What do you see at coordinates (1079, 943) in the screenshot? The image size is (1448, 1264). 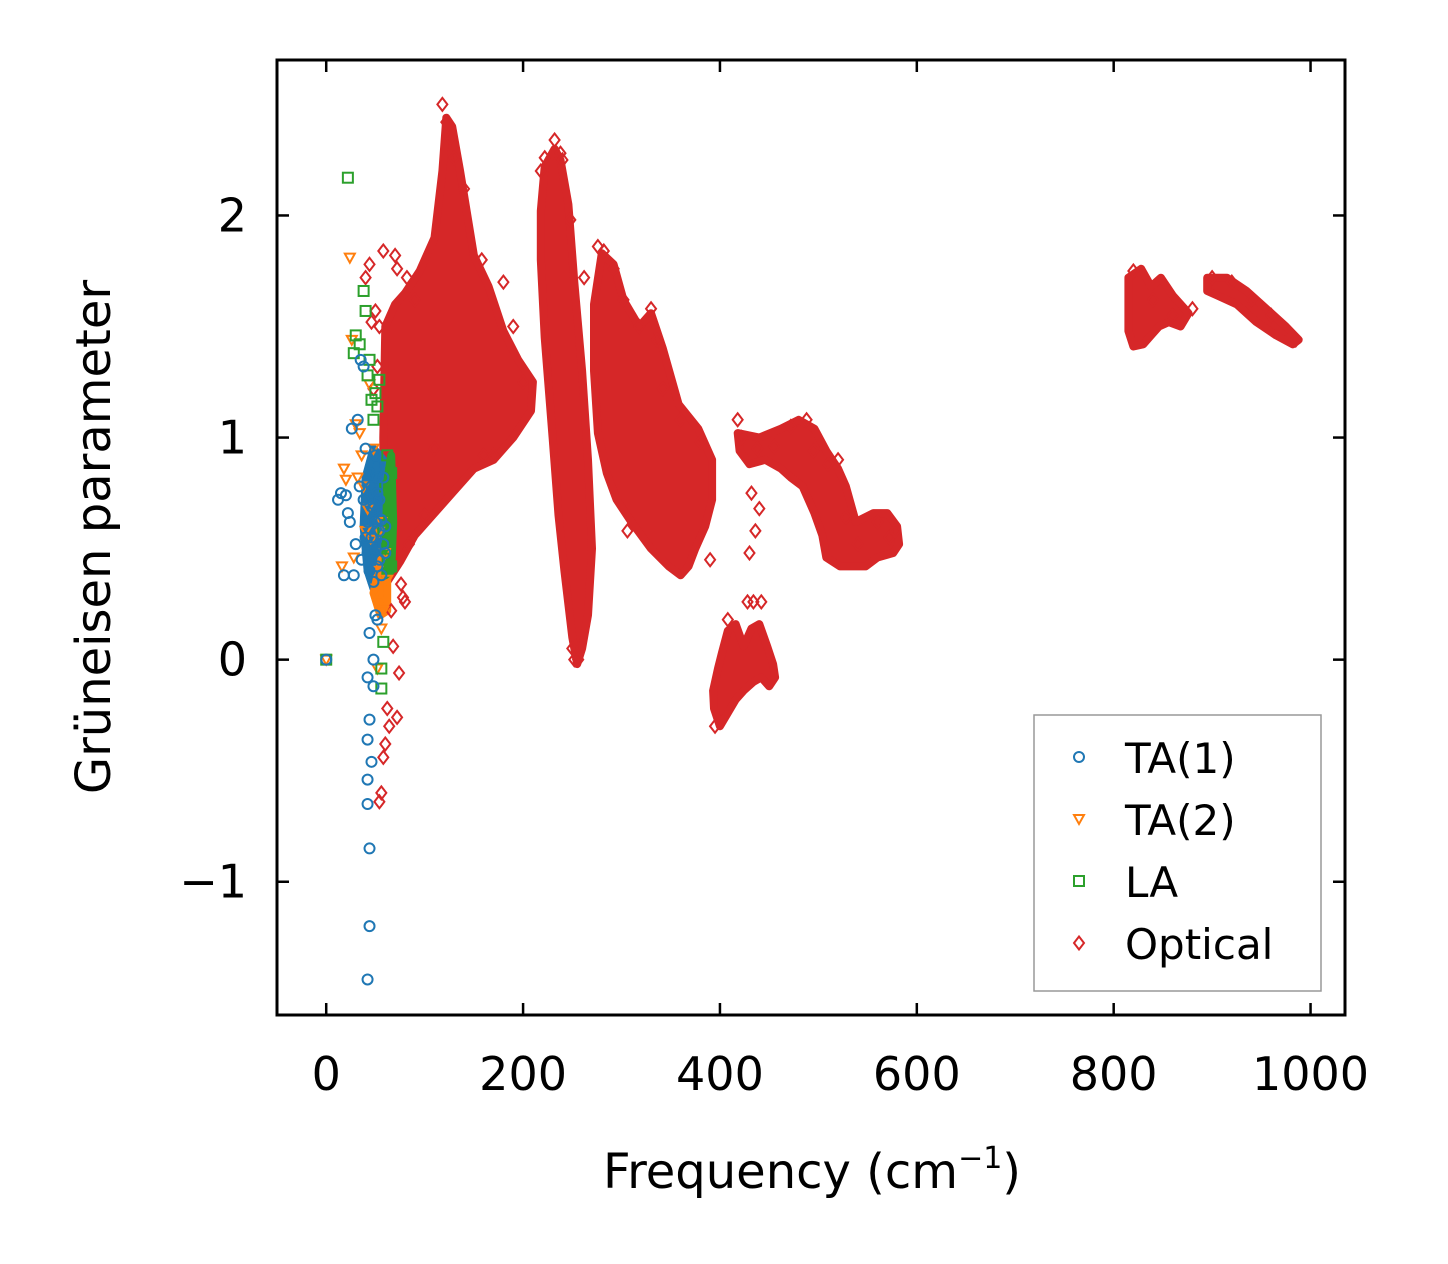 I see `legend-marker-optical` at bounding box center [1079, 943].